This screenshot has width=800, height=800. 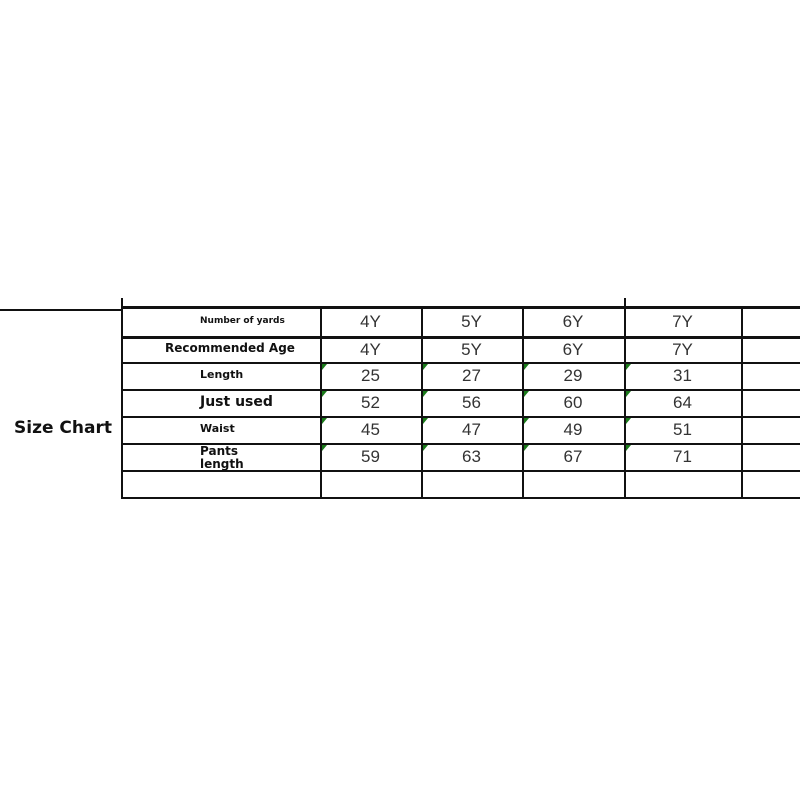 What do you see at coordinates (63, 428) in the screenshot?
I see `size-chart-title: Size Chart` at bounding box center [63, 428].